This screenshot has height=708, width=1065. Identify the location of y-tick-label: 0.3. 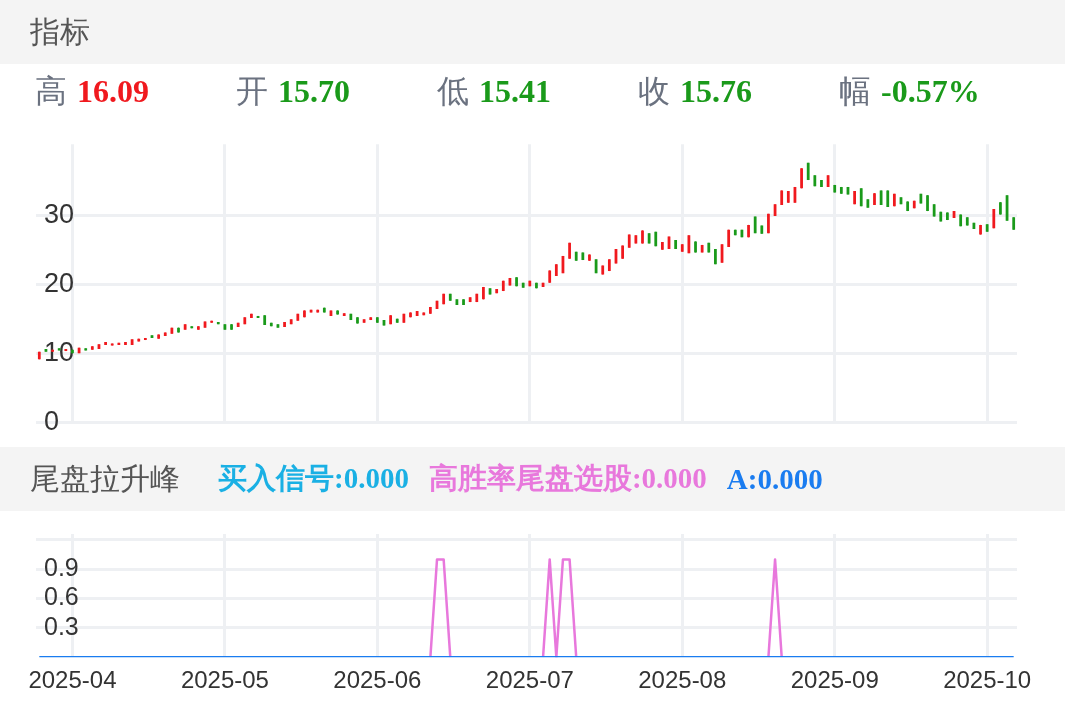
(61, 625).